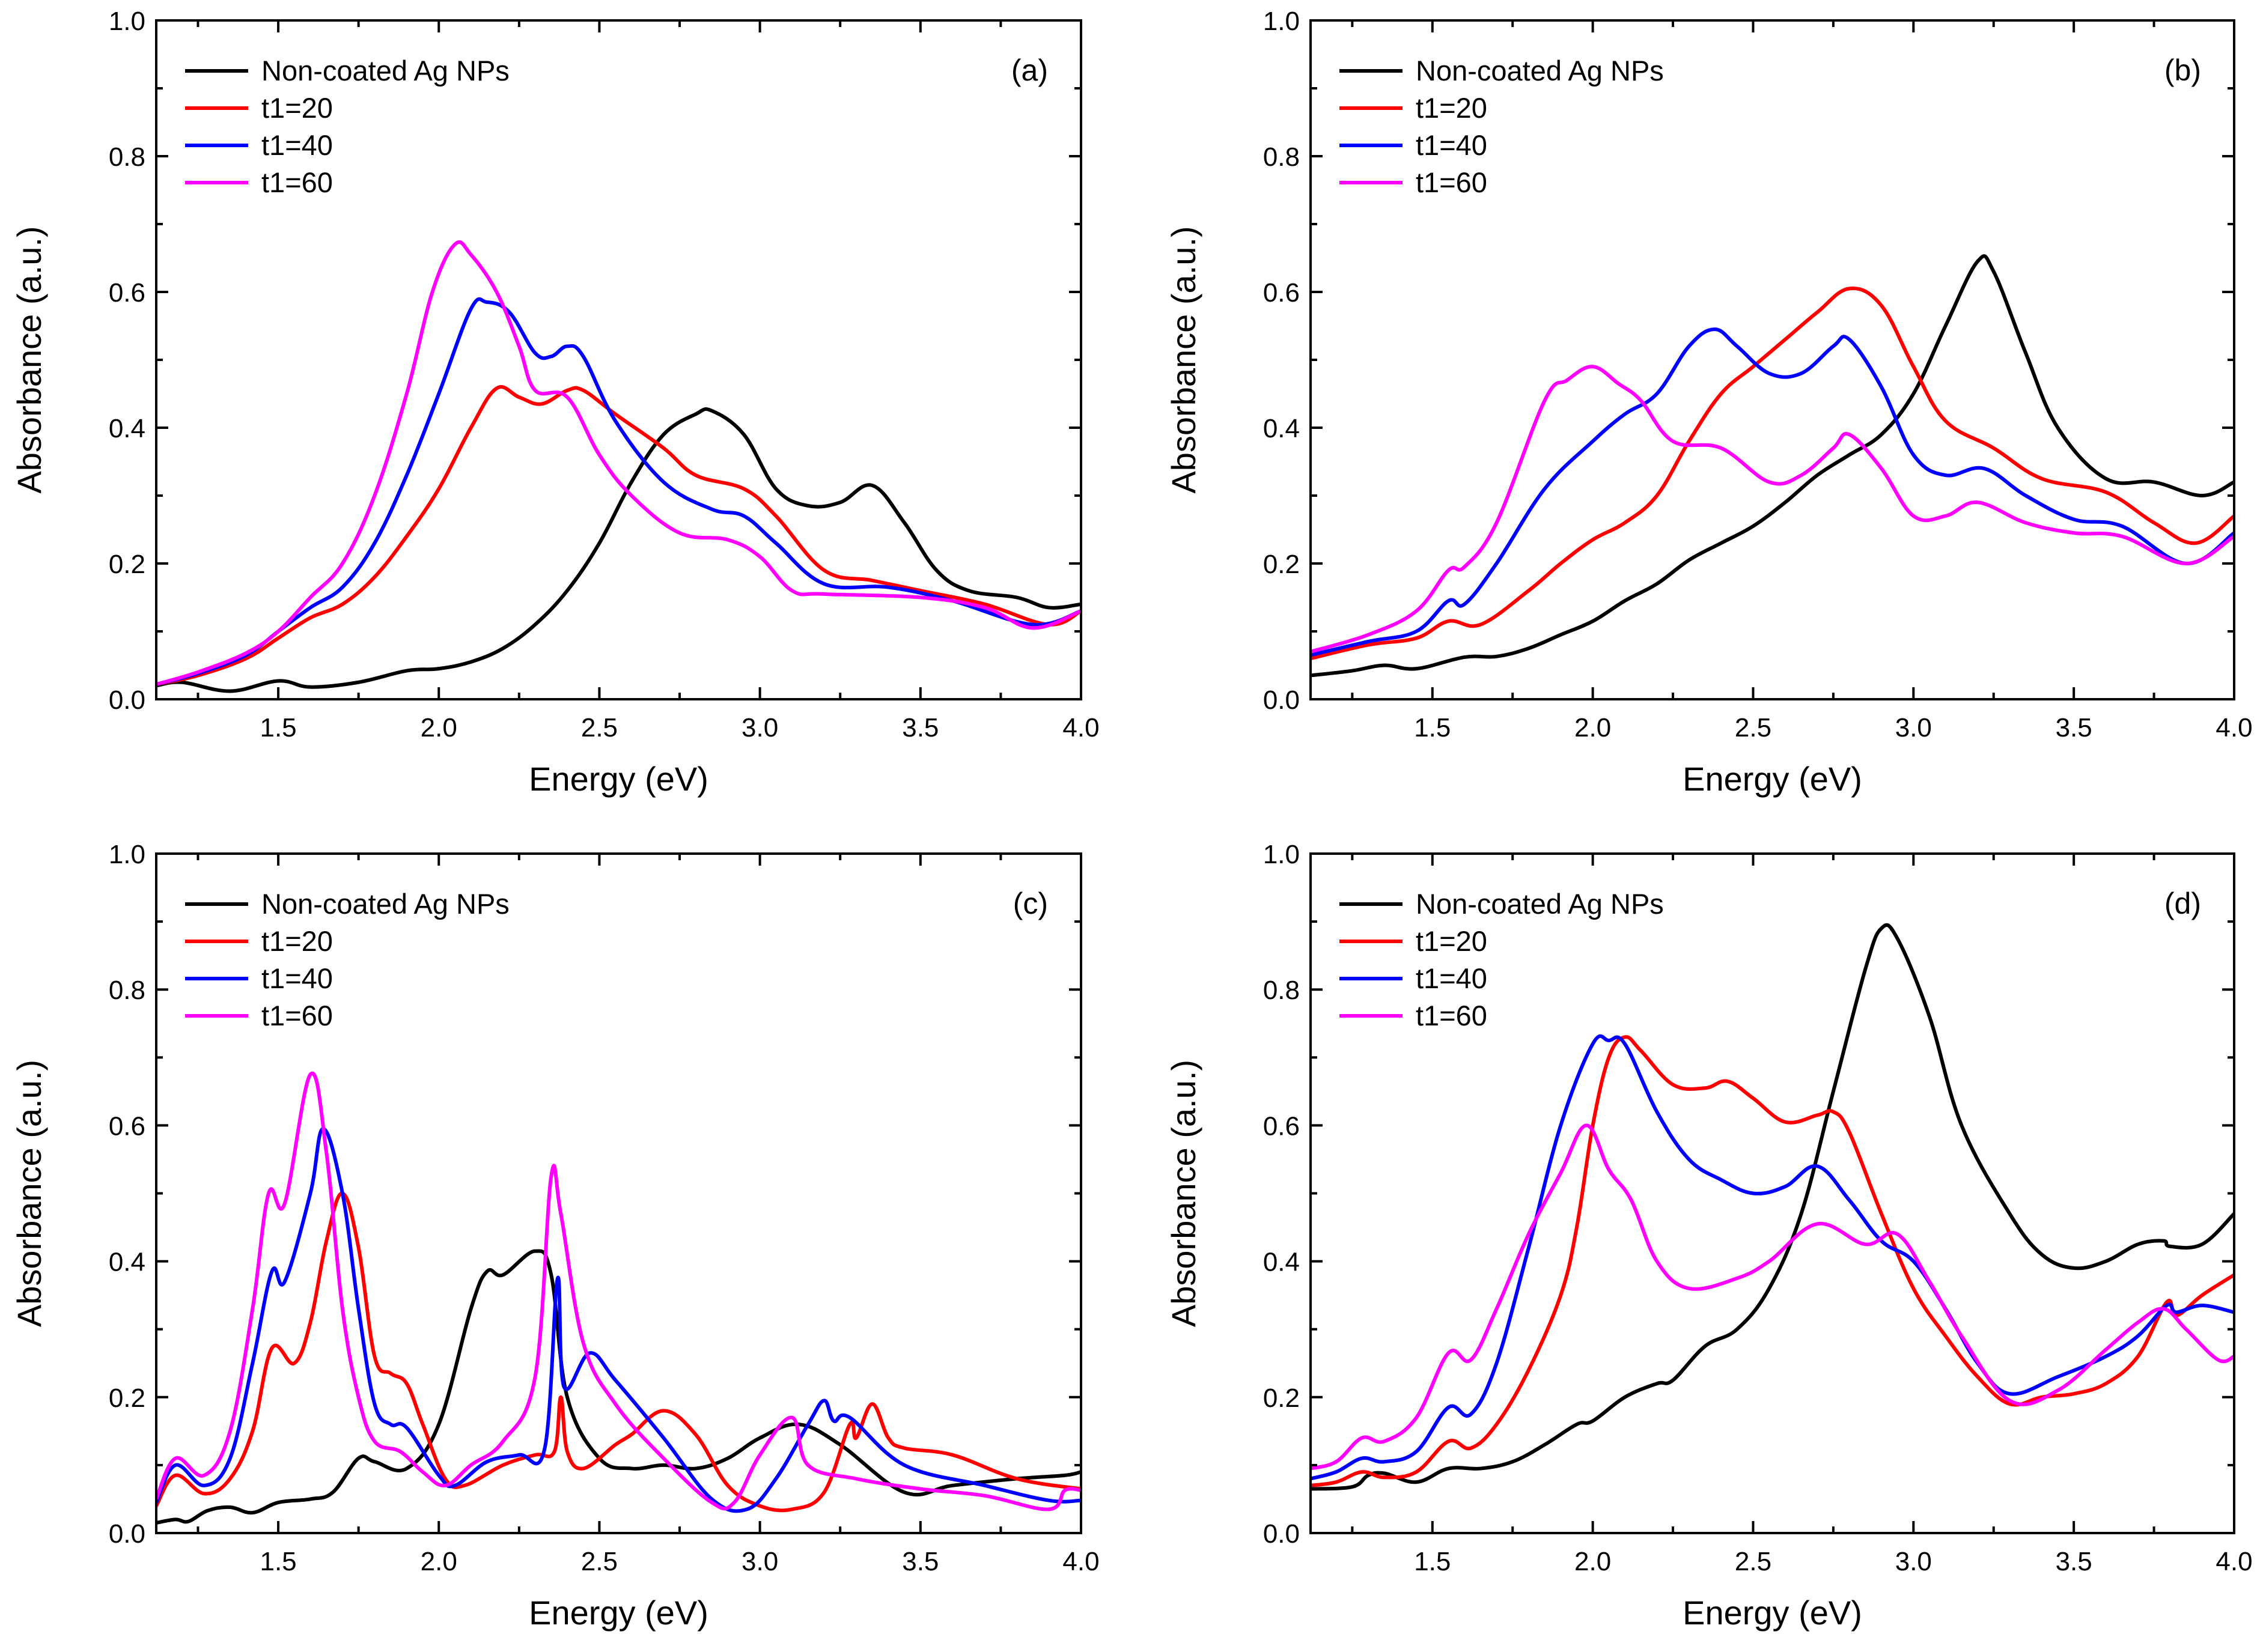  Describe the element at coordinates (2182, 70) in the screenshot. I see `panel-label: (b)` at that location.